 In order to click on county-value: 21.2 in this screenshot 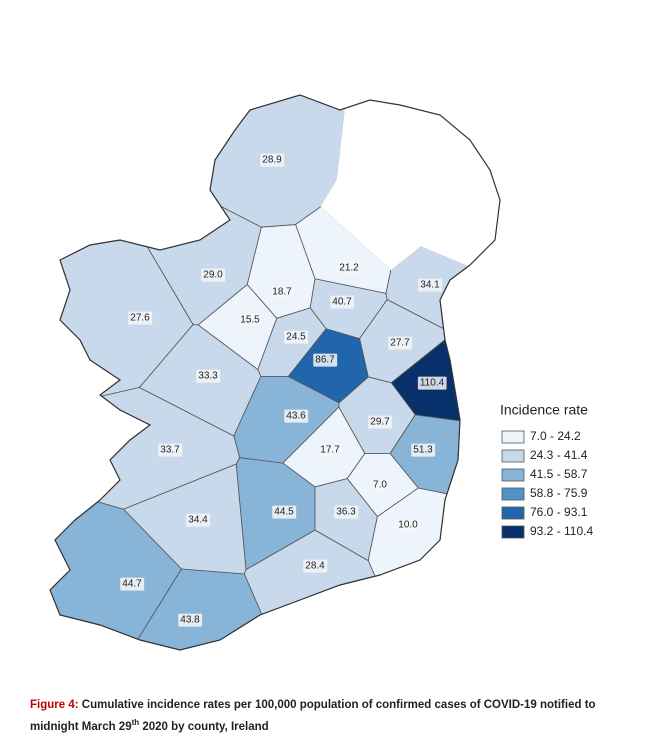, I will do `click(349, 268)`.